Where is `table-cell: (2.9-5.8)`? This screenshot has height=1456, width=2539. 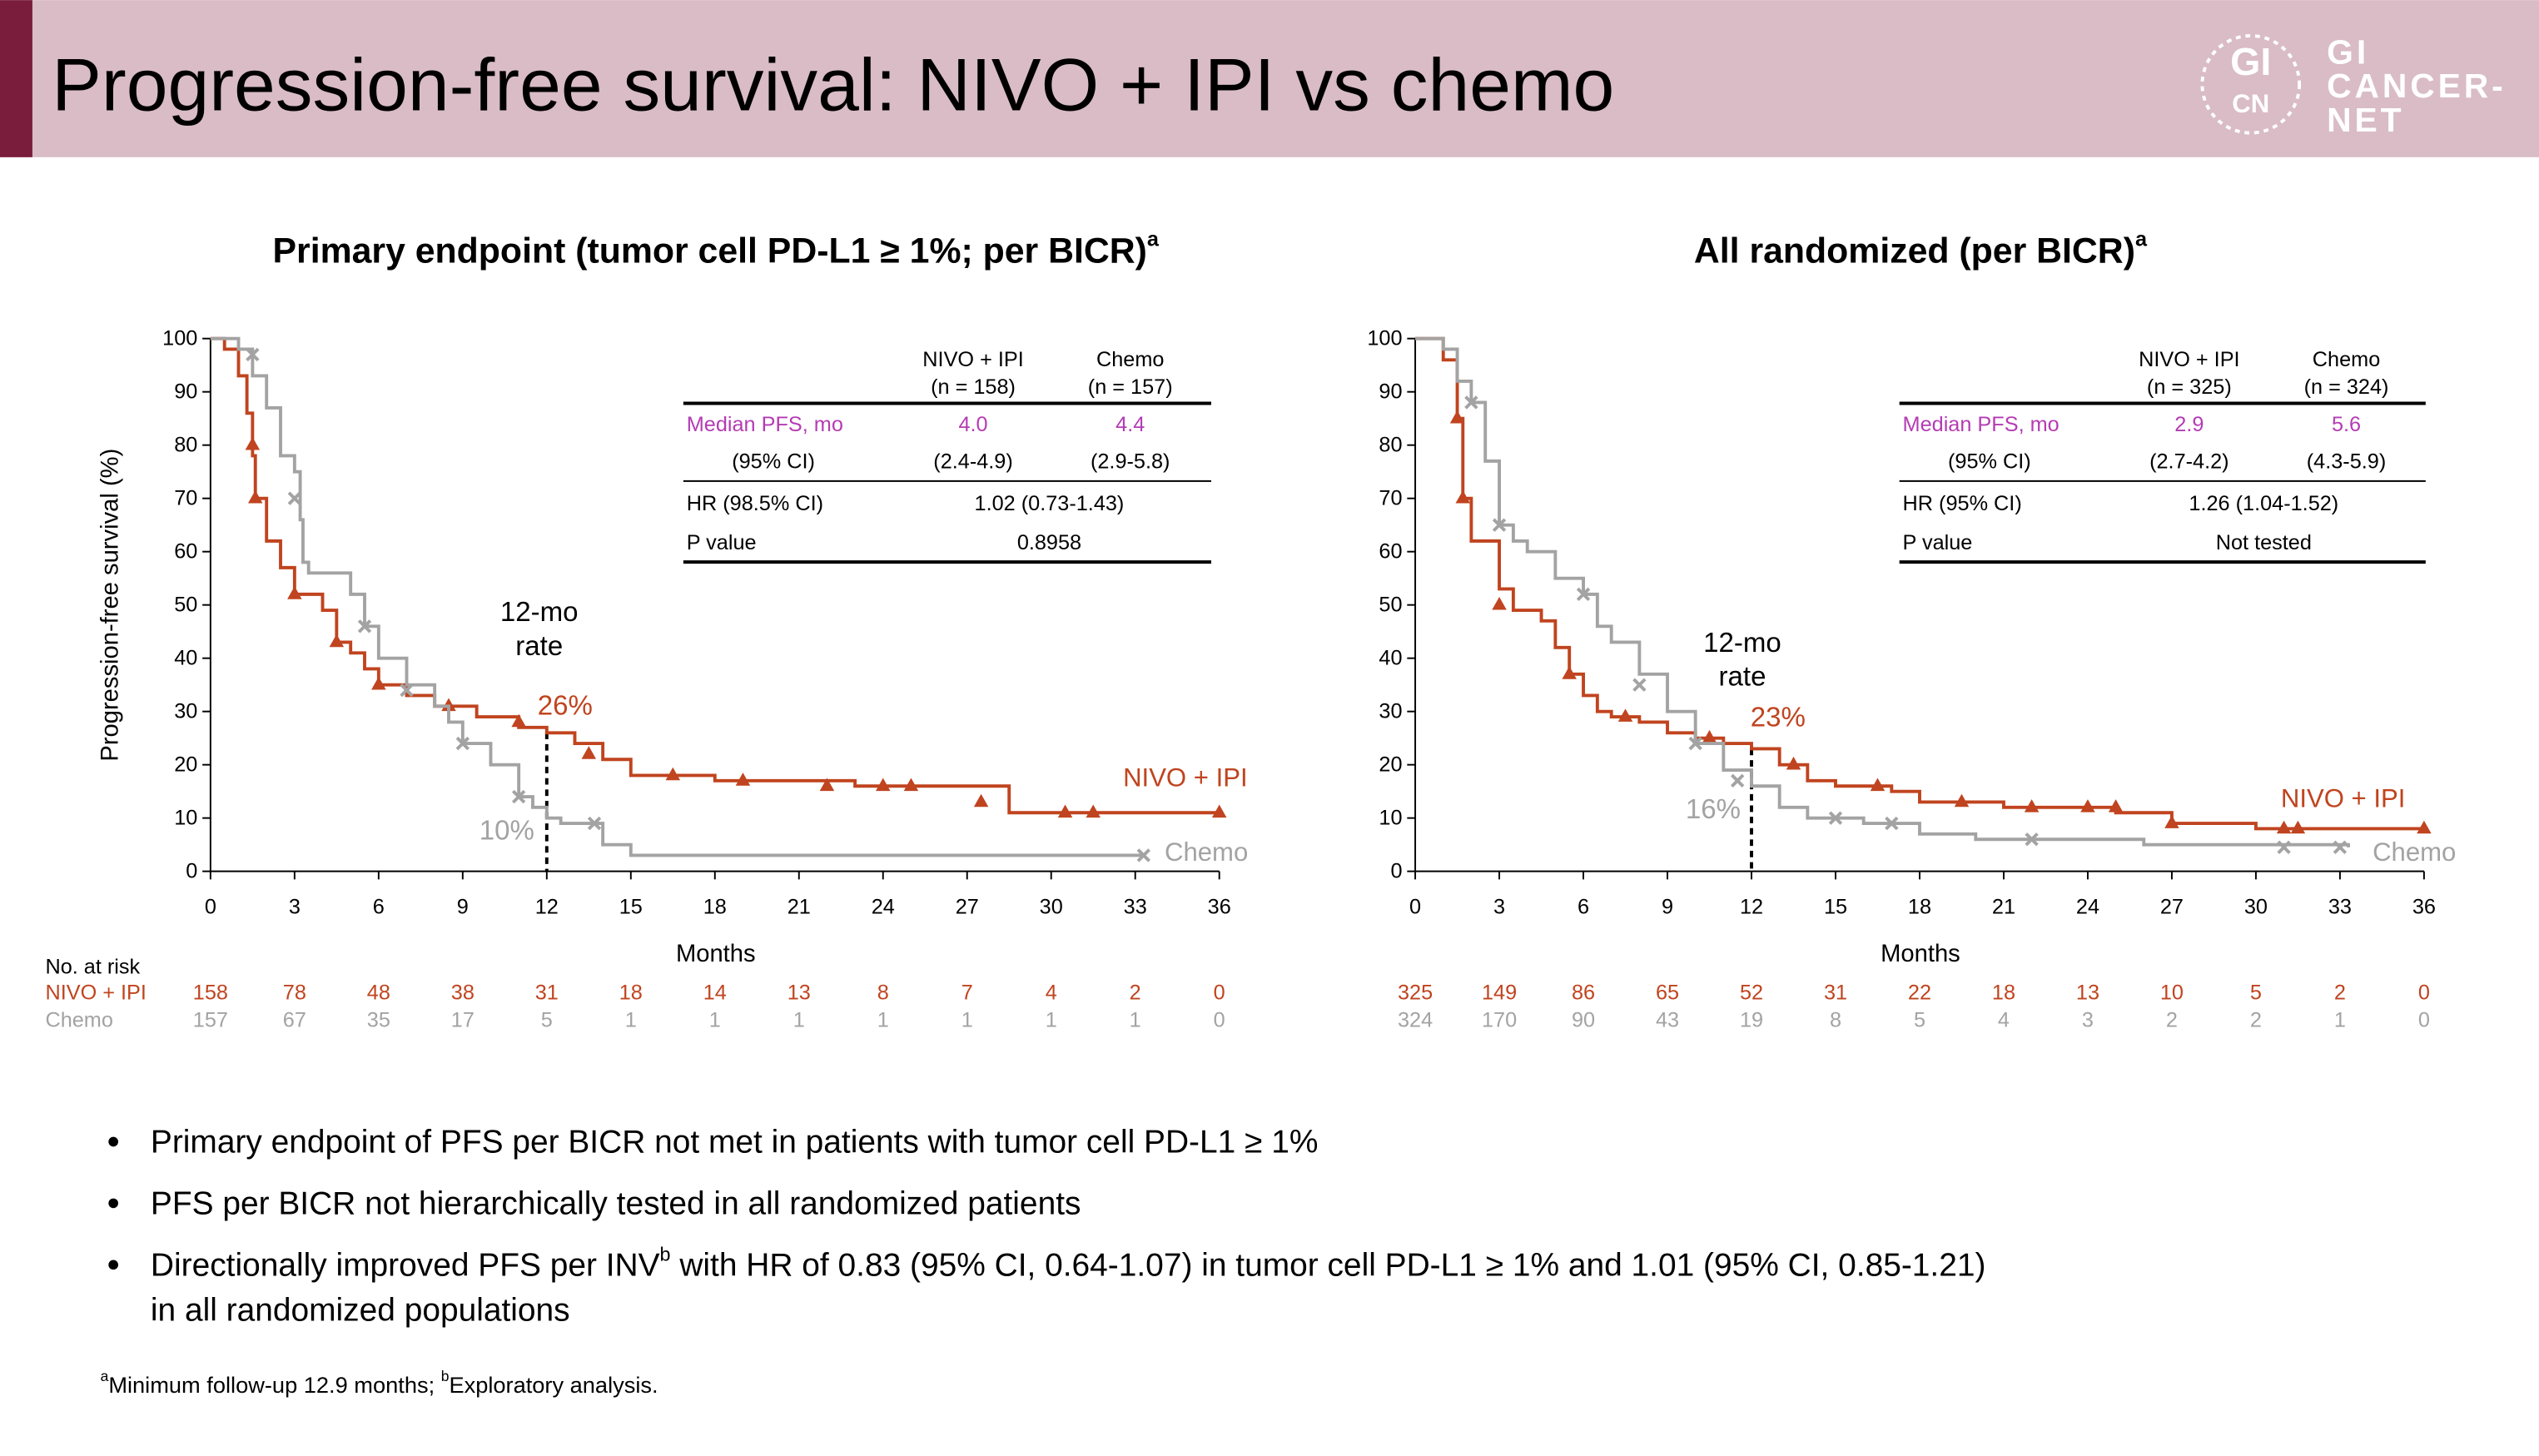
table-cell: (2.9-5.8) is located at coordinates (1130, 462).